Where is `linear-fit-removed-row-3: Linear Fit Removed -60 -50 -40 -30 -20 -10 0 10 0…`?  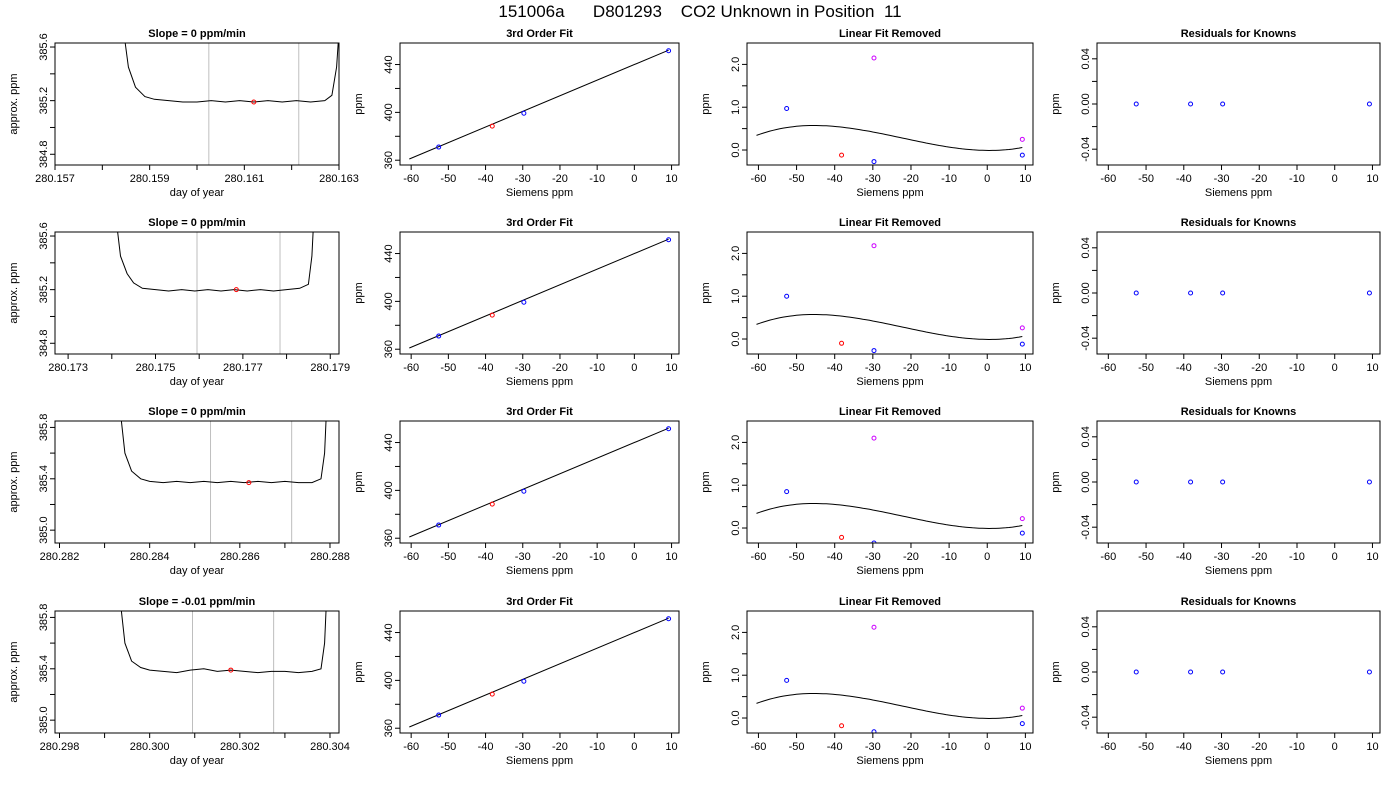
linear-fit-removed-row-3: Linear Fit Removed -60 -50 -40 -30 -20 -10 0 10 0… is located at coordinates (867, 491).